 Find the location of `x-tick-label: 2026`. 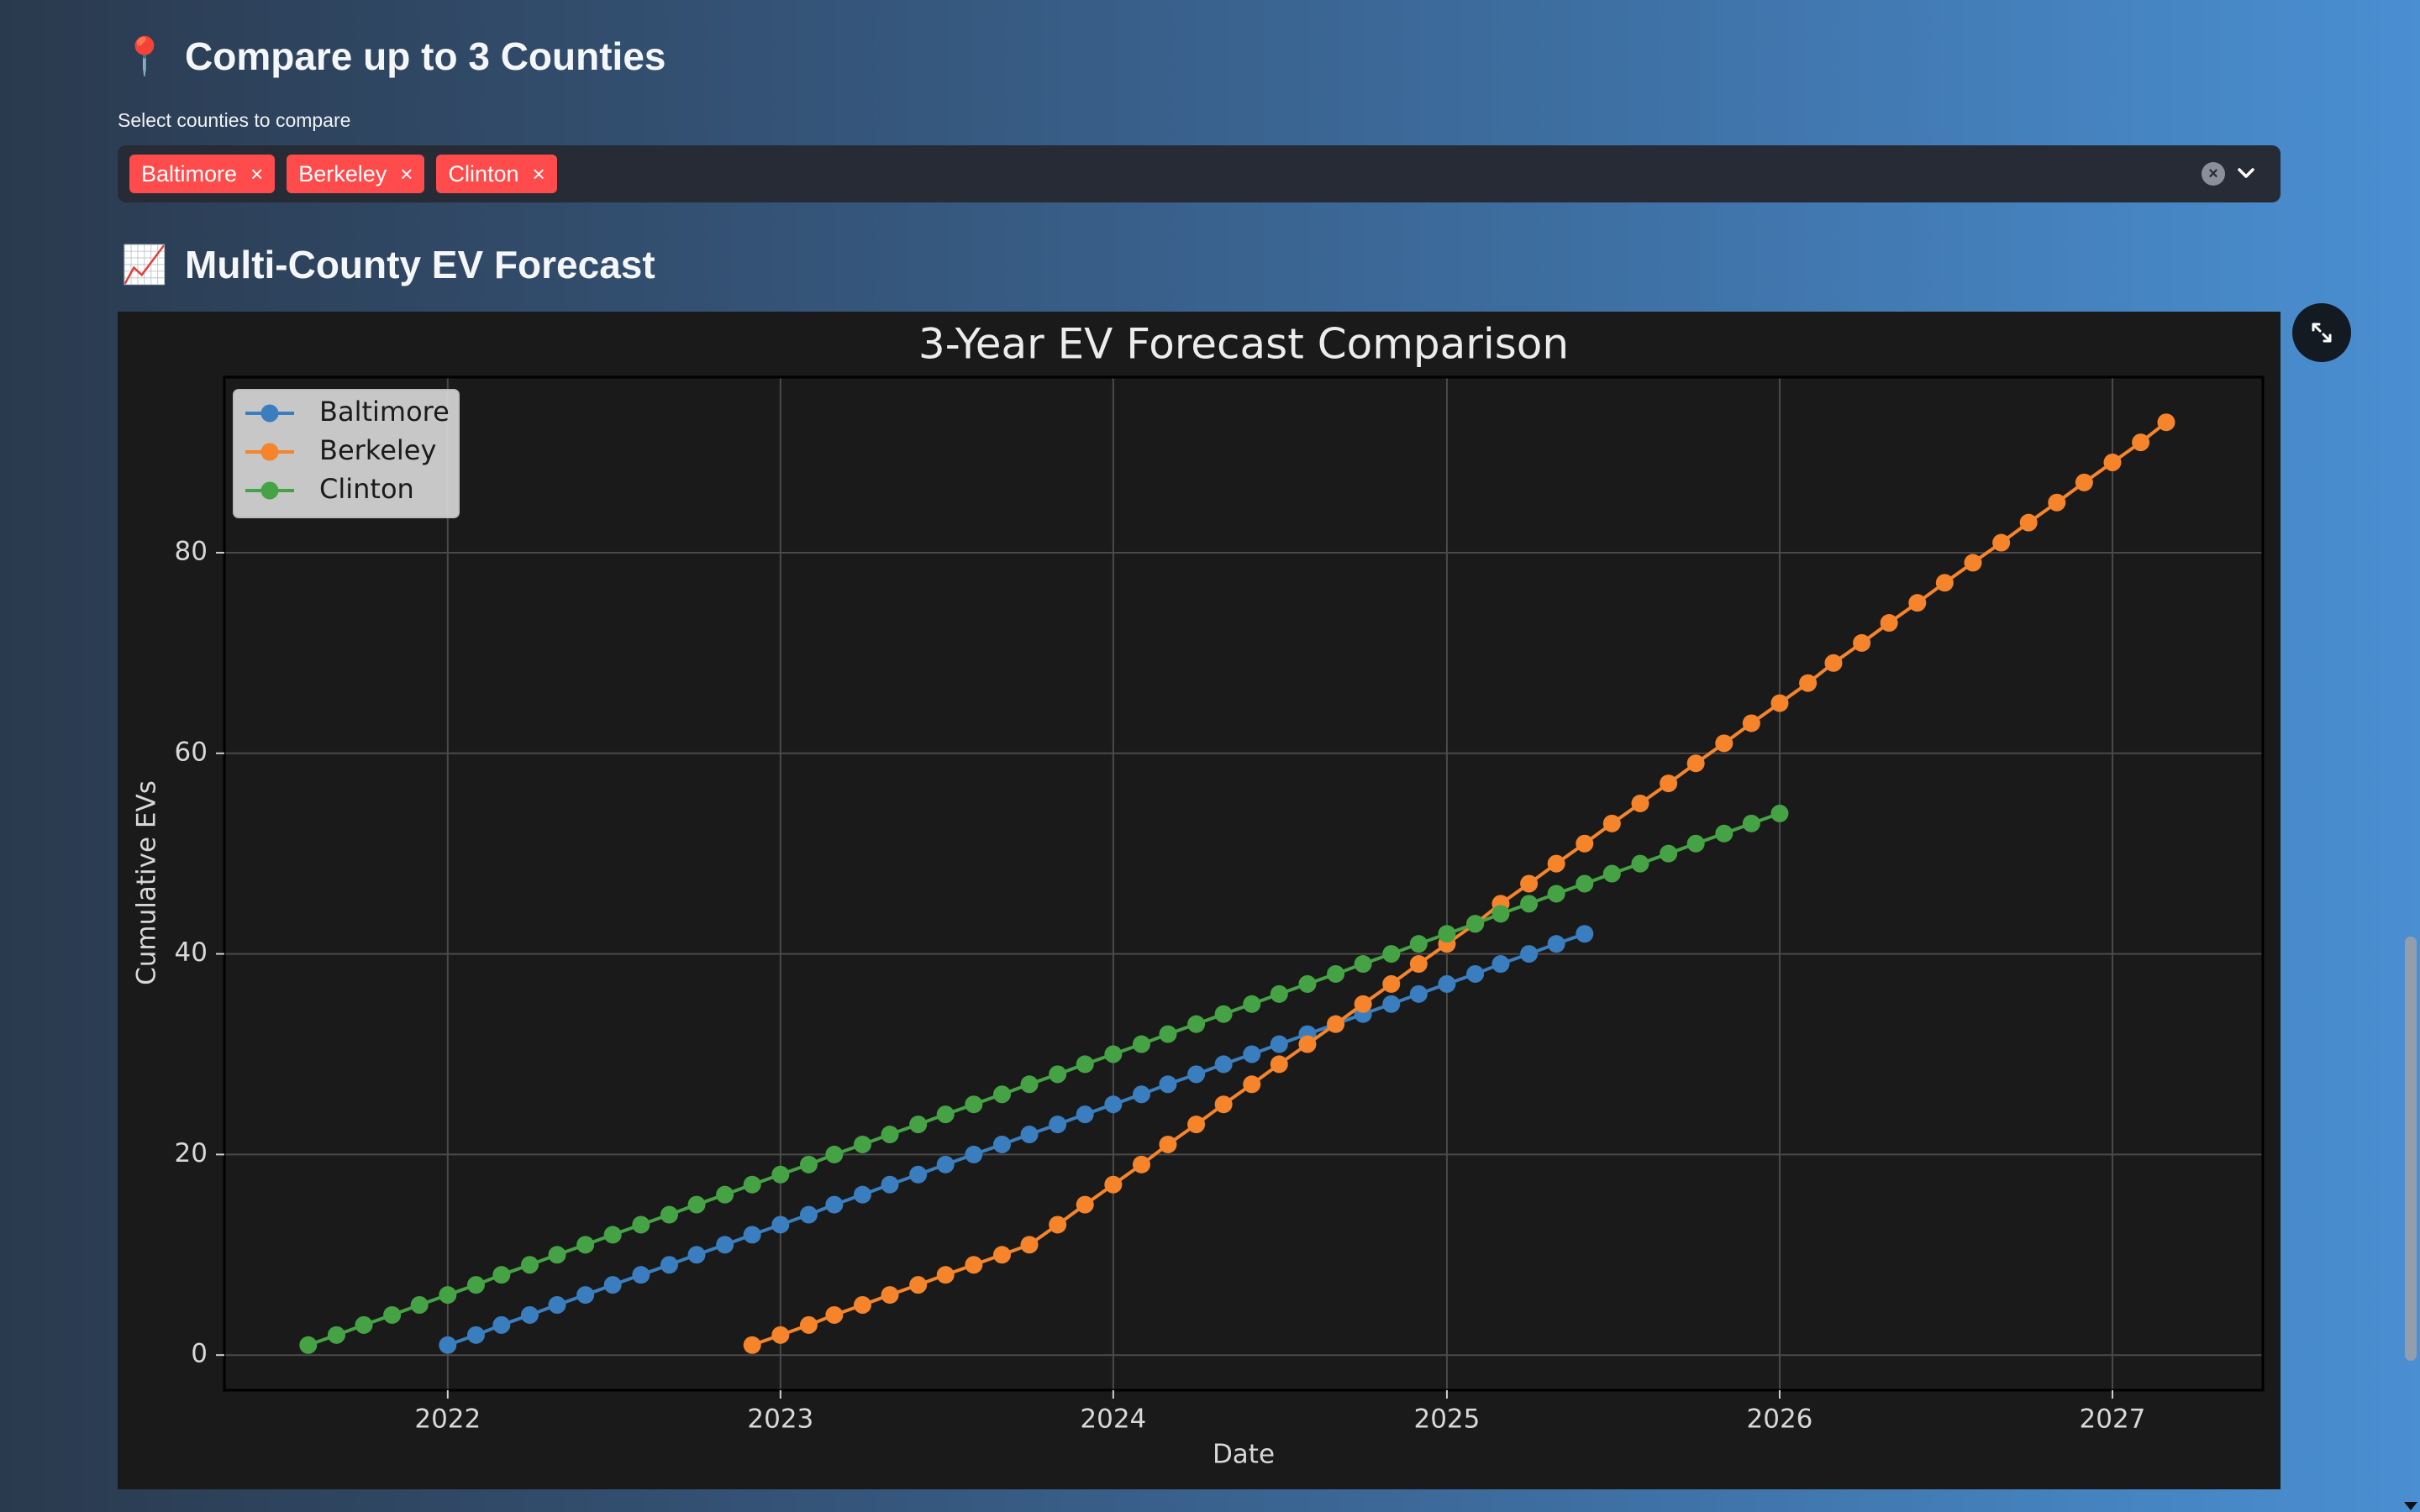

x-tick-label: 2026 is located at coordinates (1780, 1419).